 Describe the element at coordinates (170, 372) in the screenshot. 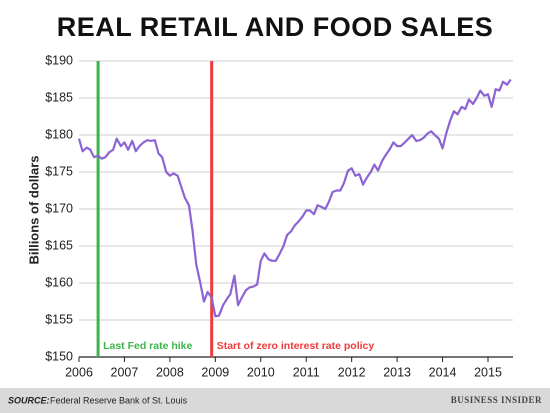

I see `x-tick-label: 2008` at that location.